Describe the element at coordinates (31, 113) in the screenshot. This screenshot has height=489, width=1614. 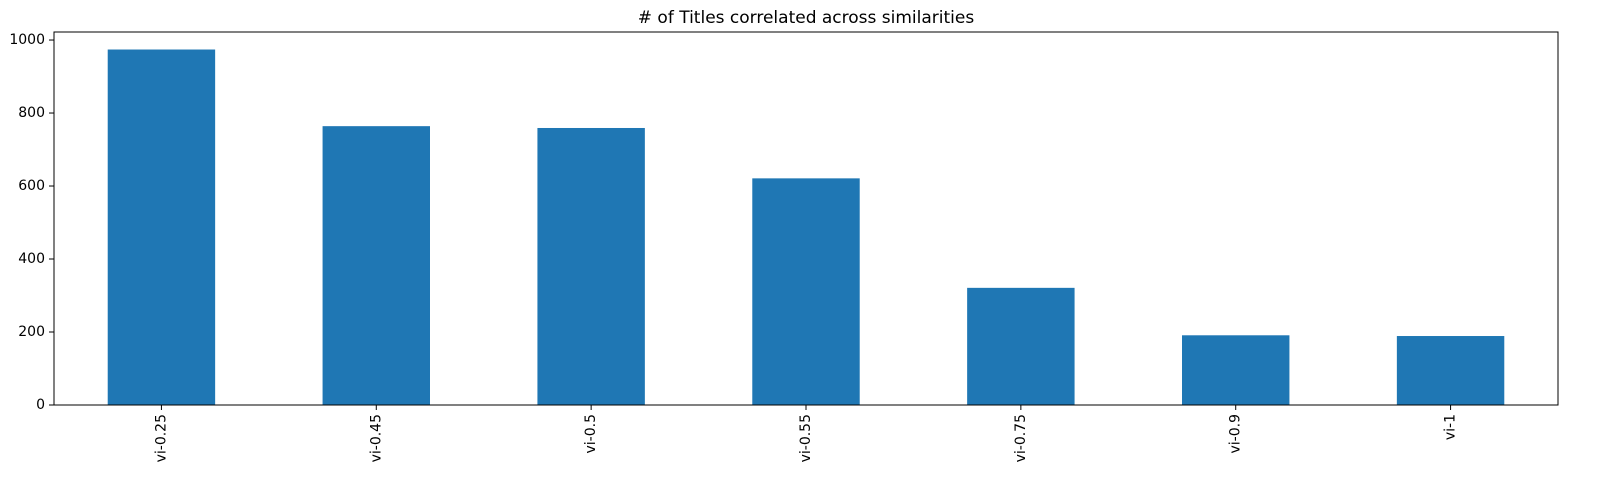
I see `y-tick-label: 800` at that location.